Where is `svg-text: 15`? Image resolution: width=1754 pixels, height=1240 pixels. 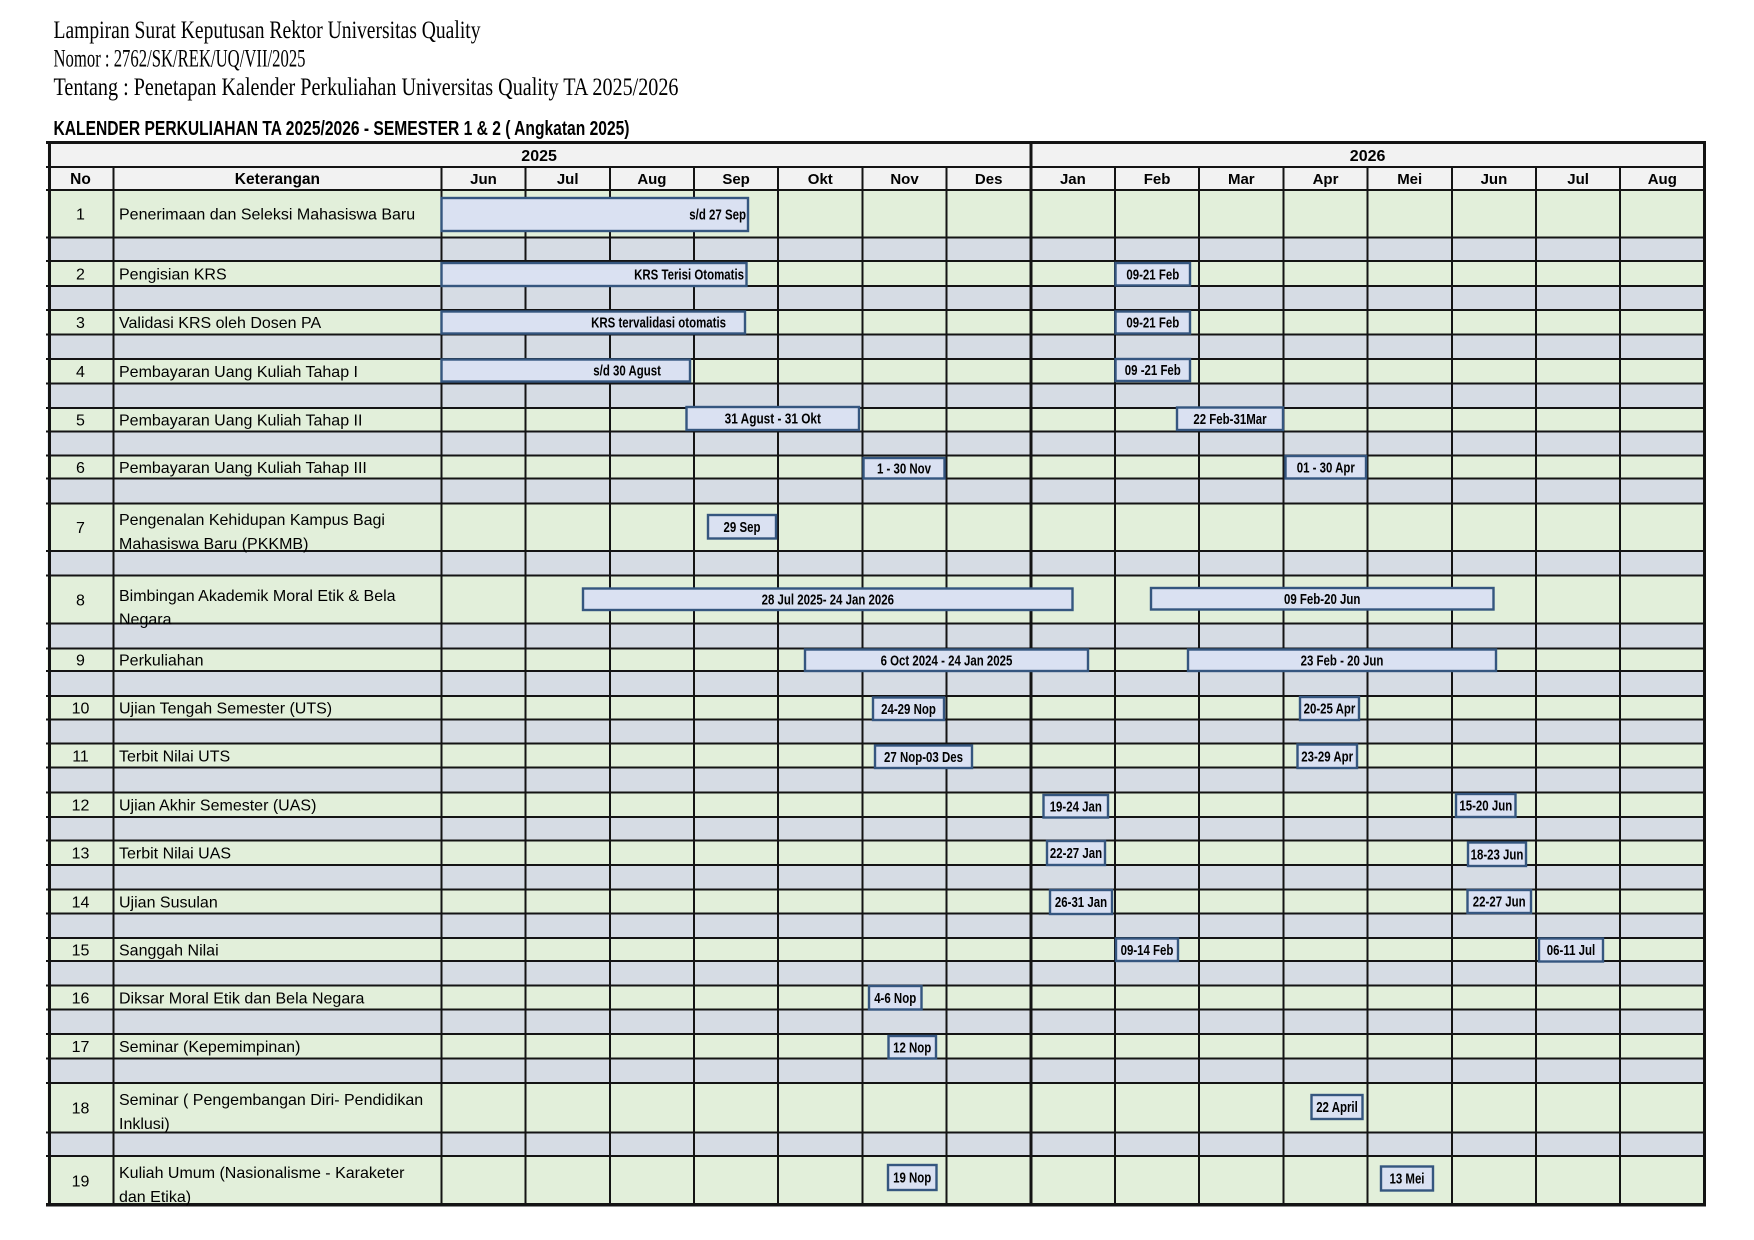
svg-text: 15 is located at coordinates (81, 950).